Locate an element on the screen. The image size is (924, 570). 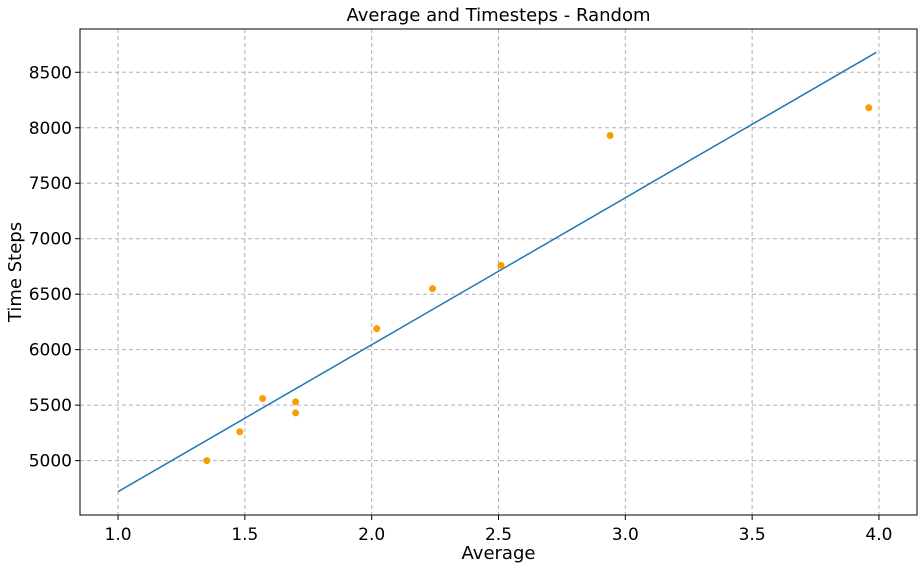
y-axis-label: Time Steps is located at coordinates (15, 272).